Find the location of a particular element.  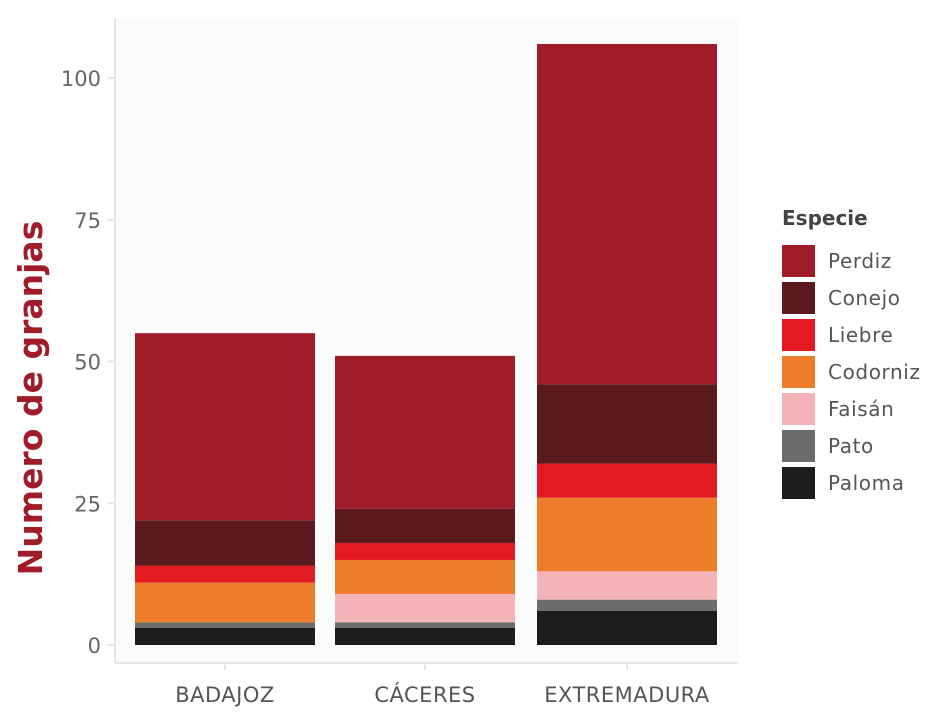

y-tick-label: 25 is located at coordinates (87, 504).